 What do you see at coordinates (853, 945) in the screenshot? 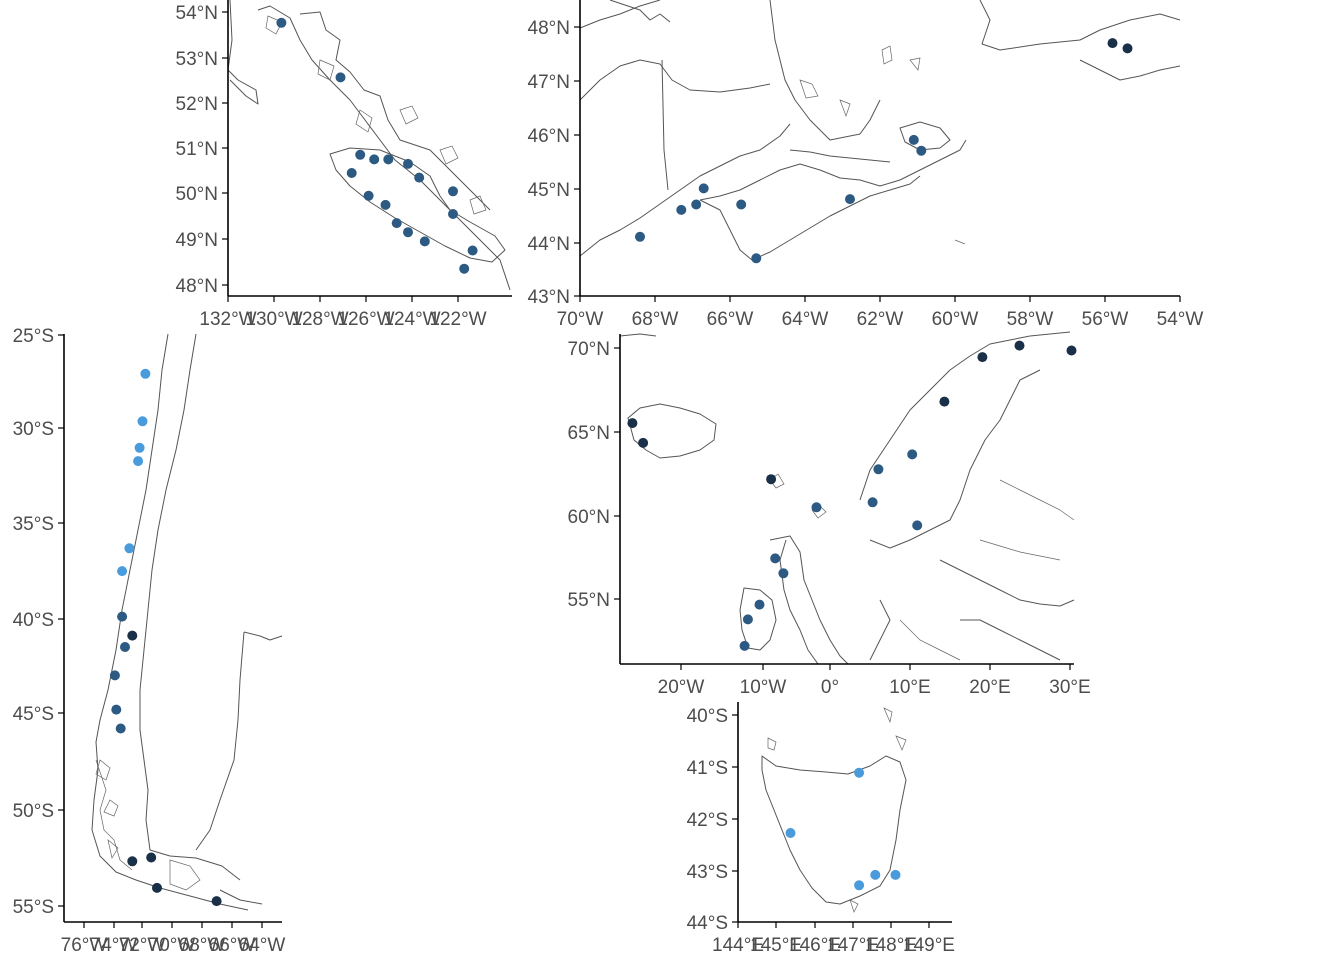
I see `x-tick-label: 147°E` at bounding box center [853, 945].